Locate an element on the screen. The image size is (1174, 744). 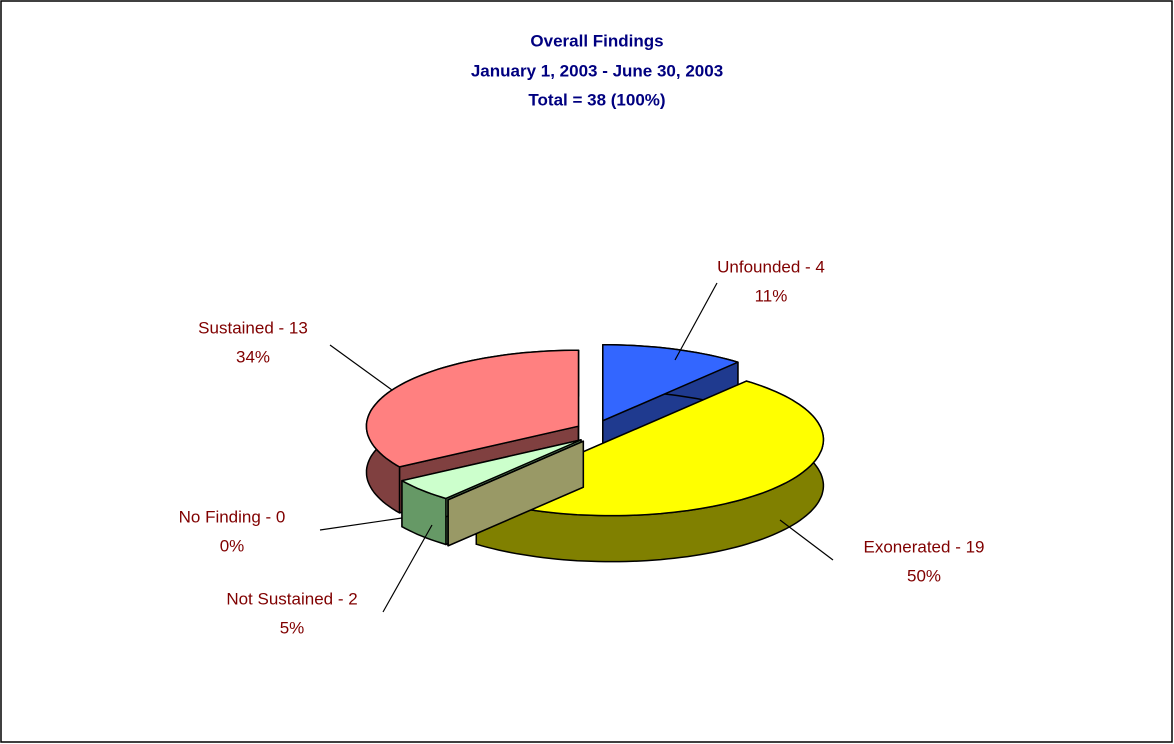
data-label: 0% is located at coordinates (232, 545).